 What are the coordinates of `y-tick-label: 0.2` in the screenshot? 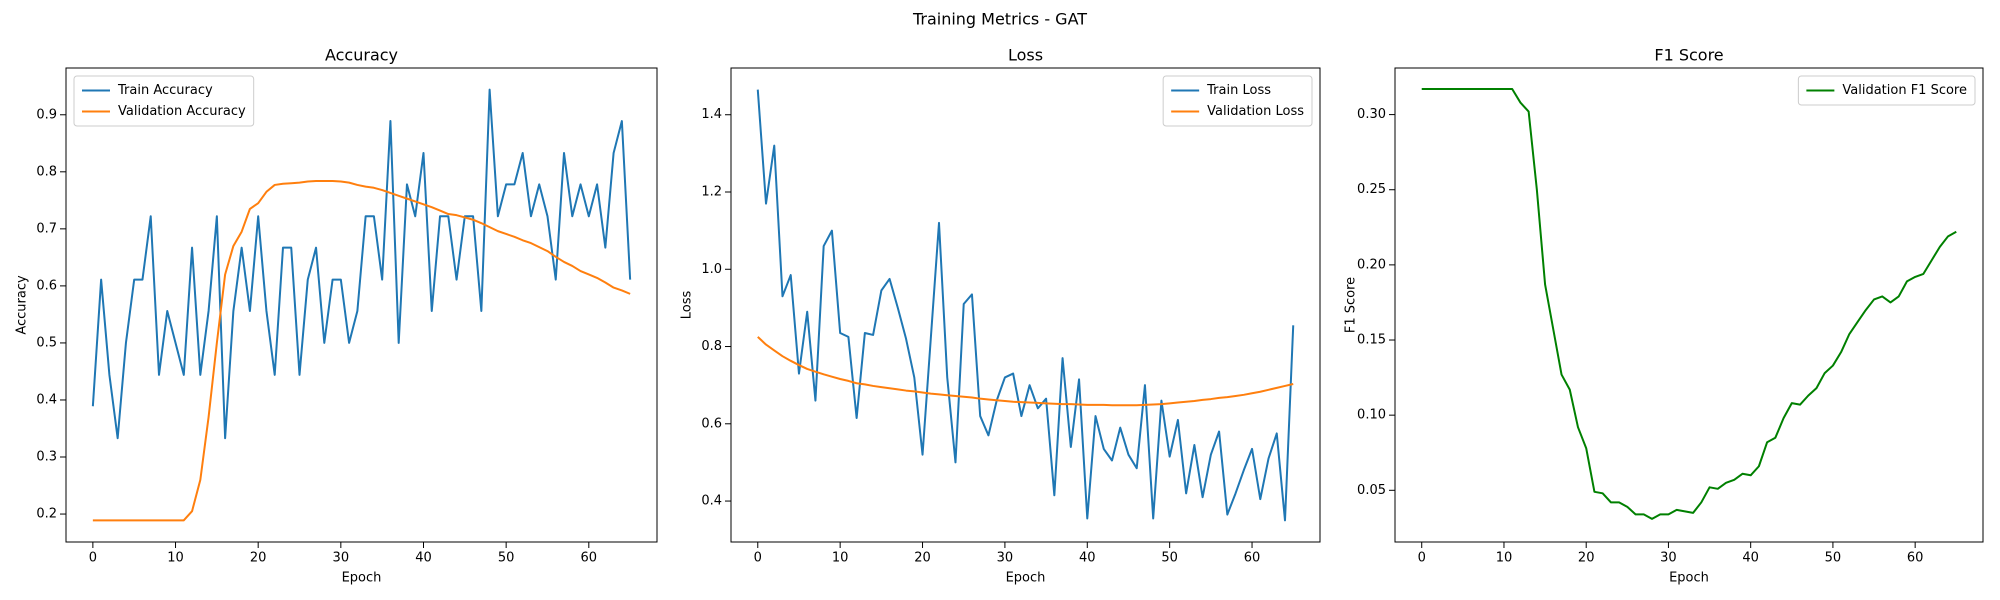 It's located at (46, 514).